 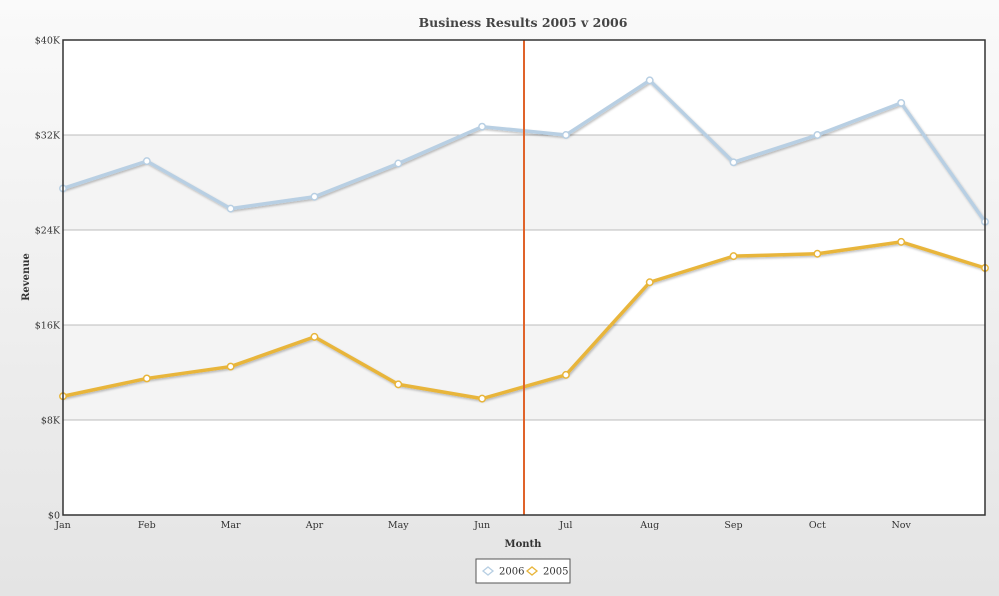 I want to click on y-tick-label: $32K, so click(x=48, y=136).